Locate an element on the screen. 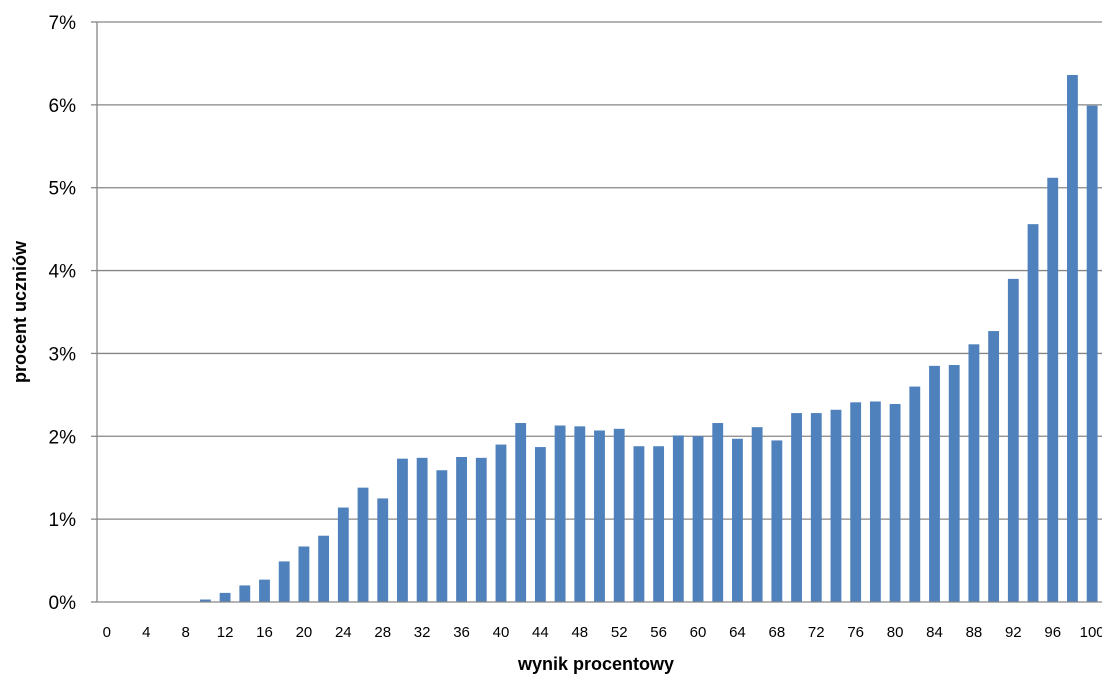 The image size is (1102, 679). x-tick-label: 28 is located at coordinates (382, 632).